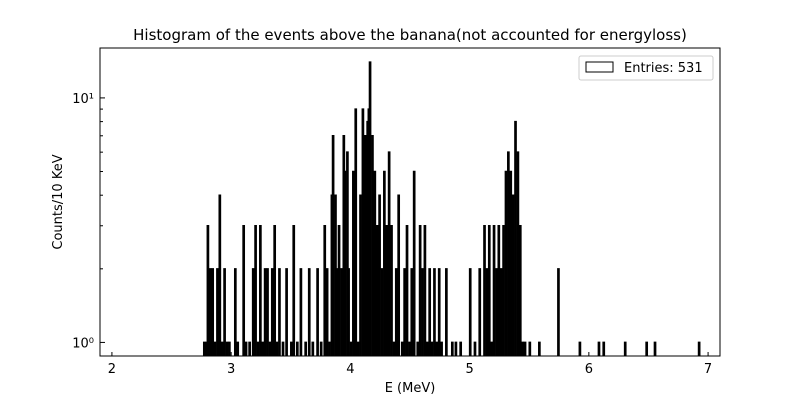 This screenshot has height=400, width=800. What do you see at coordinates (410, 388) in the screenshot?
I see `x-axis-label: E (MeV)` at bounding box center [410, 388].